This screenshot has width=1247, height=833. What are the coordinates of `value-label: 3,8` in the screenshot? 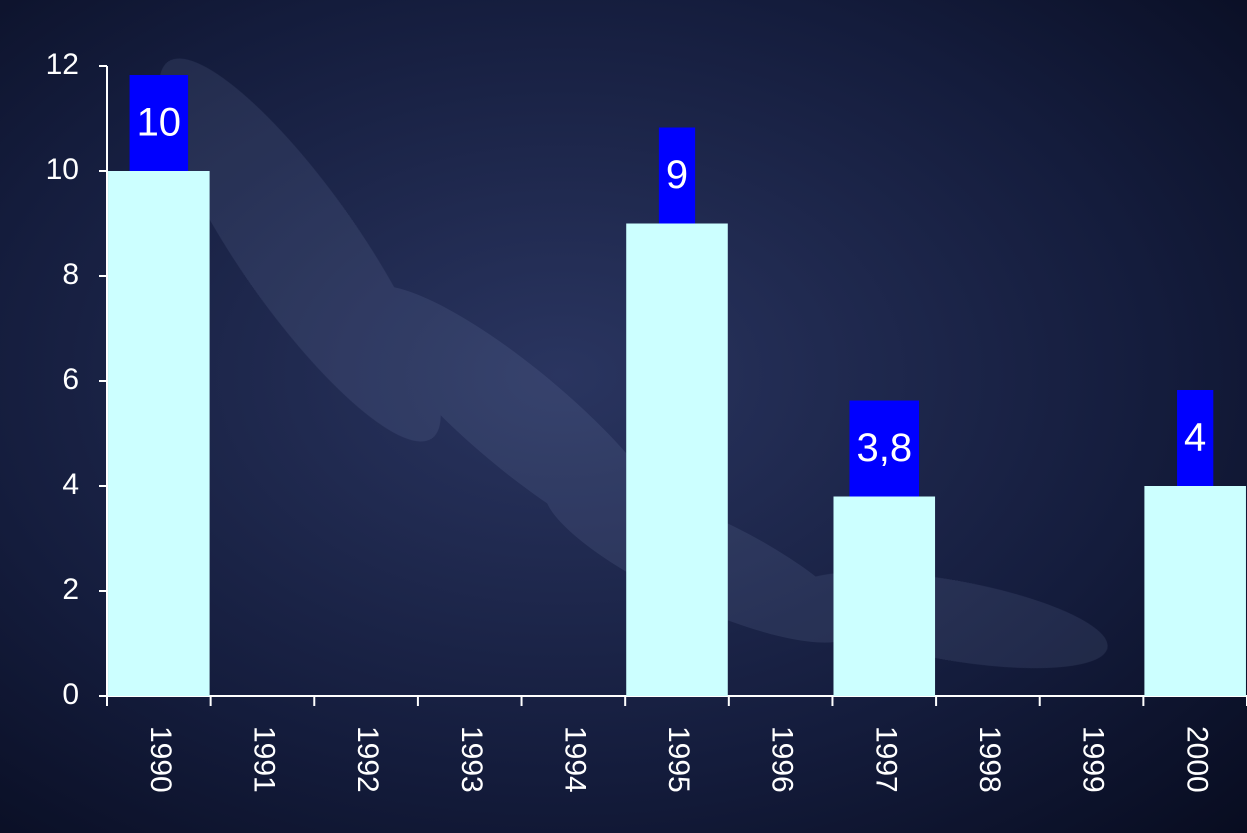 It's located at (884, 448).